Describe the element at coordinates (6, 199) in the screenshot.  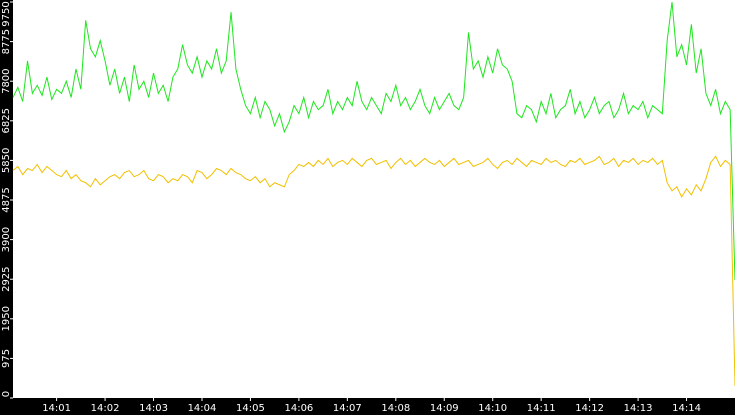
I see `y-tick-label: 4875` at that location.